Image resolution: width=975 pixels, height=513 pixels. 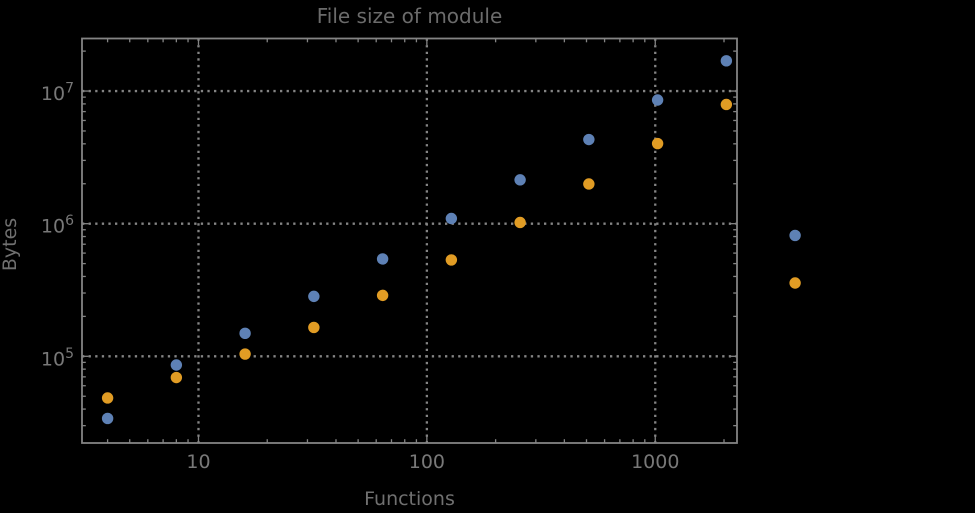 I want to click on x-tick-label: 10, so click(x=198, y=462).